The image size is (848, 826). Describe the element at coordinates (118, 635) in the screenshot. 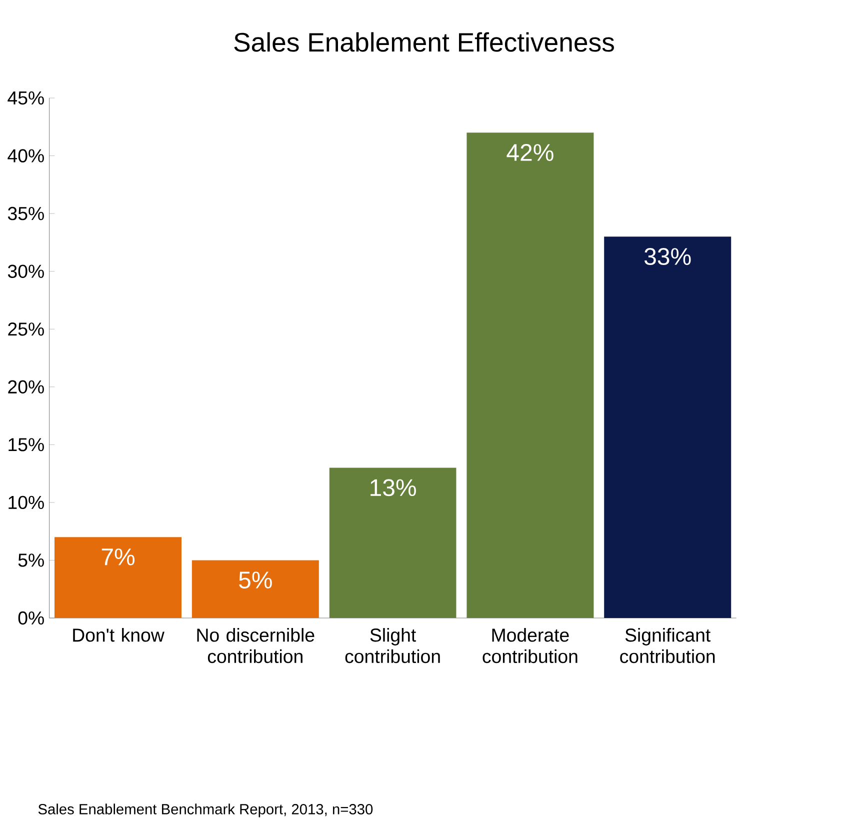

I see `x-tick-label: Don't know` at that location.